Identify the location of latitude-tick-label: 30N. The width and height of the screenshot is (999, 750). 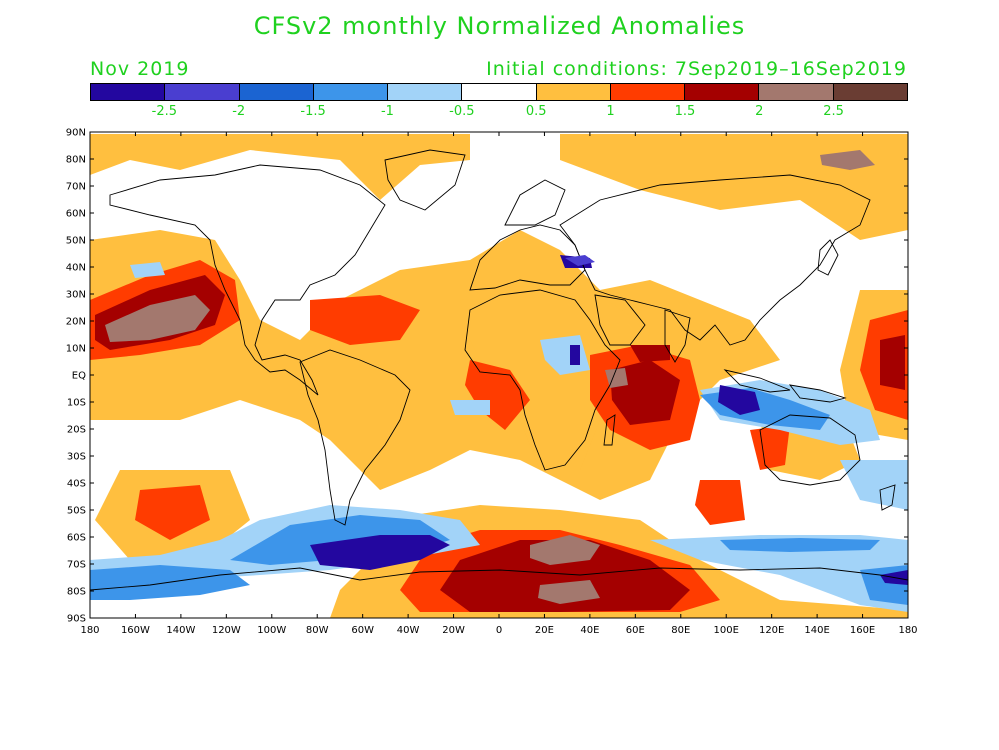
(76, 295).